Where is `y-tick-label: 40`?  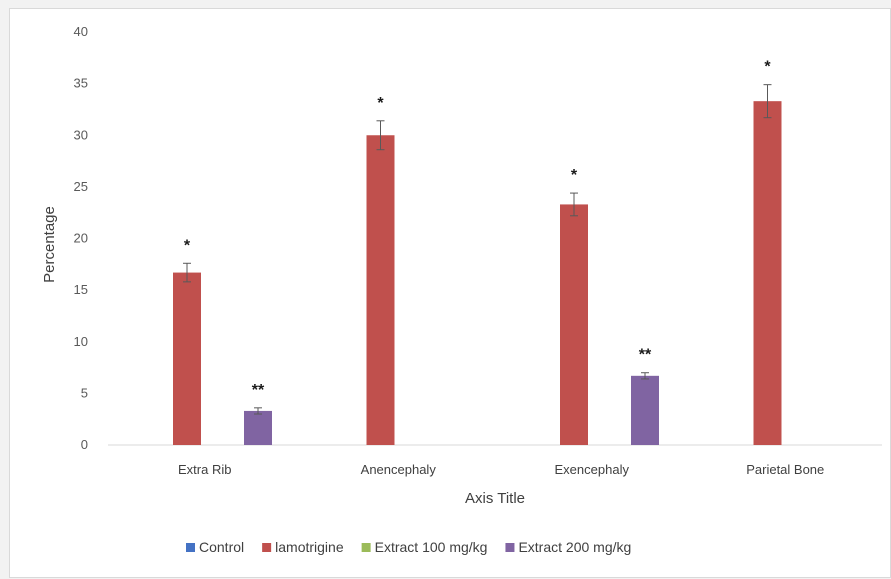
y-tick-label: 40 is located at coordinates (81, 31).